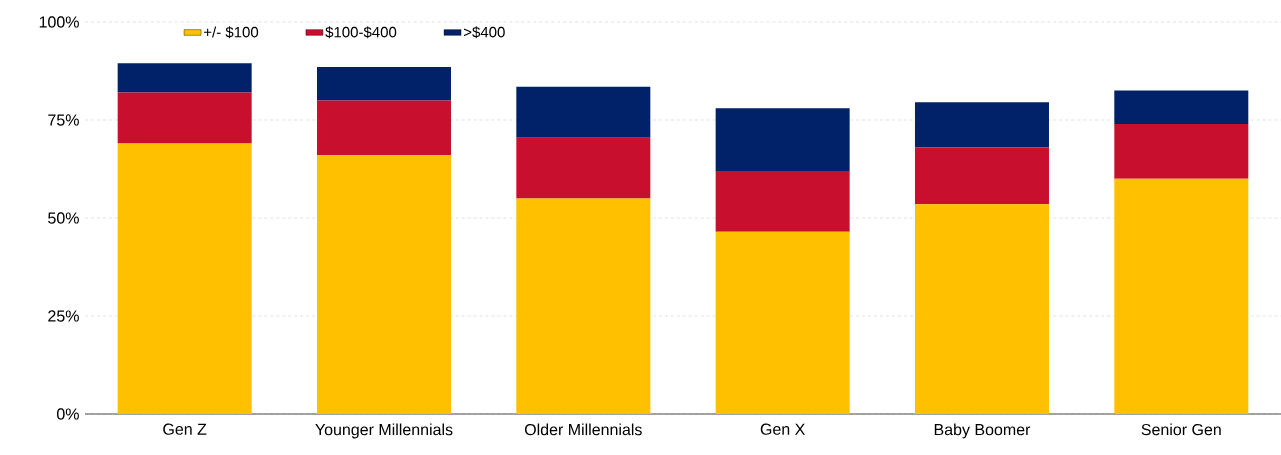 This screenshot has width=1281, height=455. I want to click on legend-label: +/- $100, so click(231, 32).